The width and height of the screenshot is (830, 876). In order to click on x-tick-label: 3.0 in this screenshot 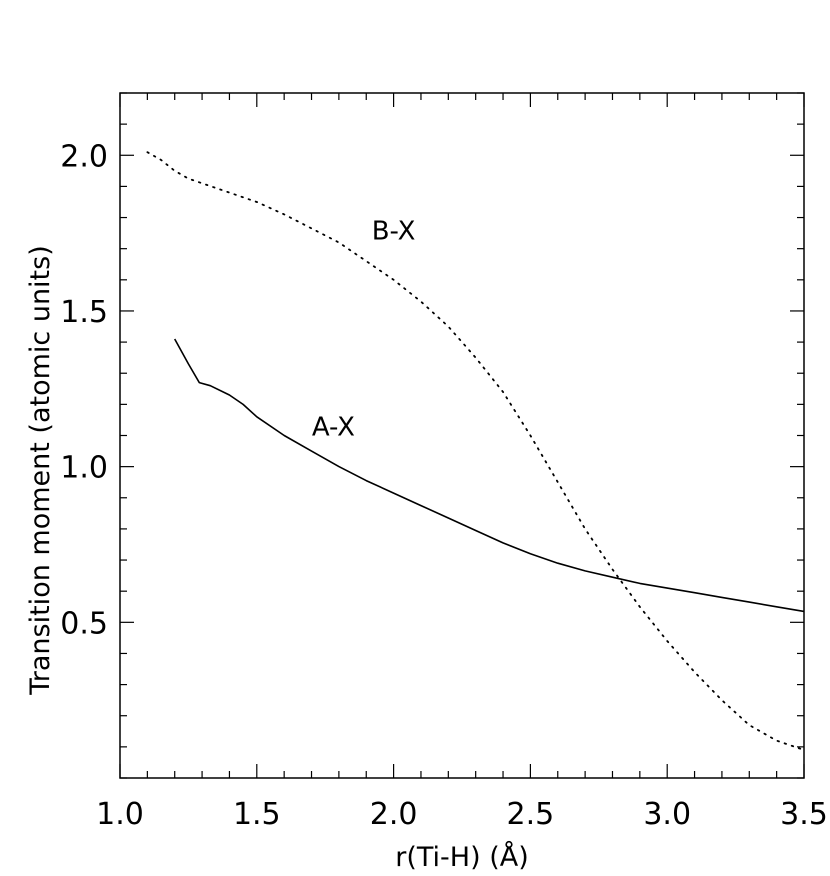, I will do `click(667, 814)`.